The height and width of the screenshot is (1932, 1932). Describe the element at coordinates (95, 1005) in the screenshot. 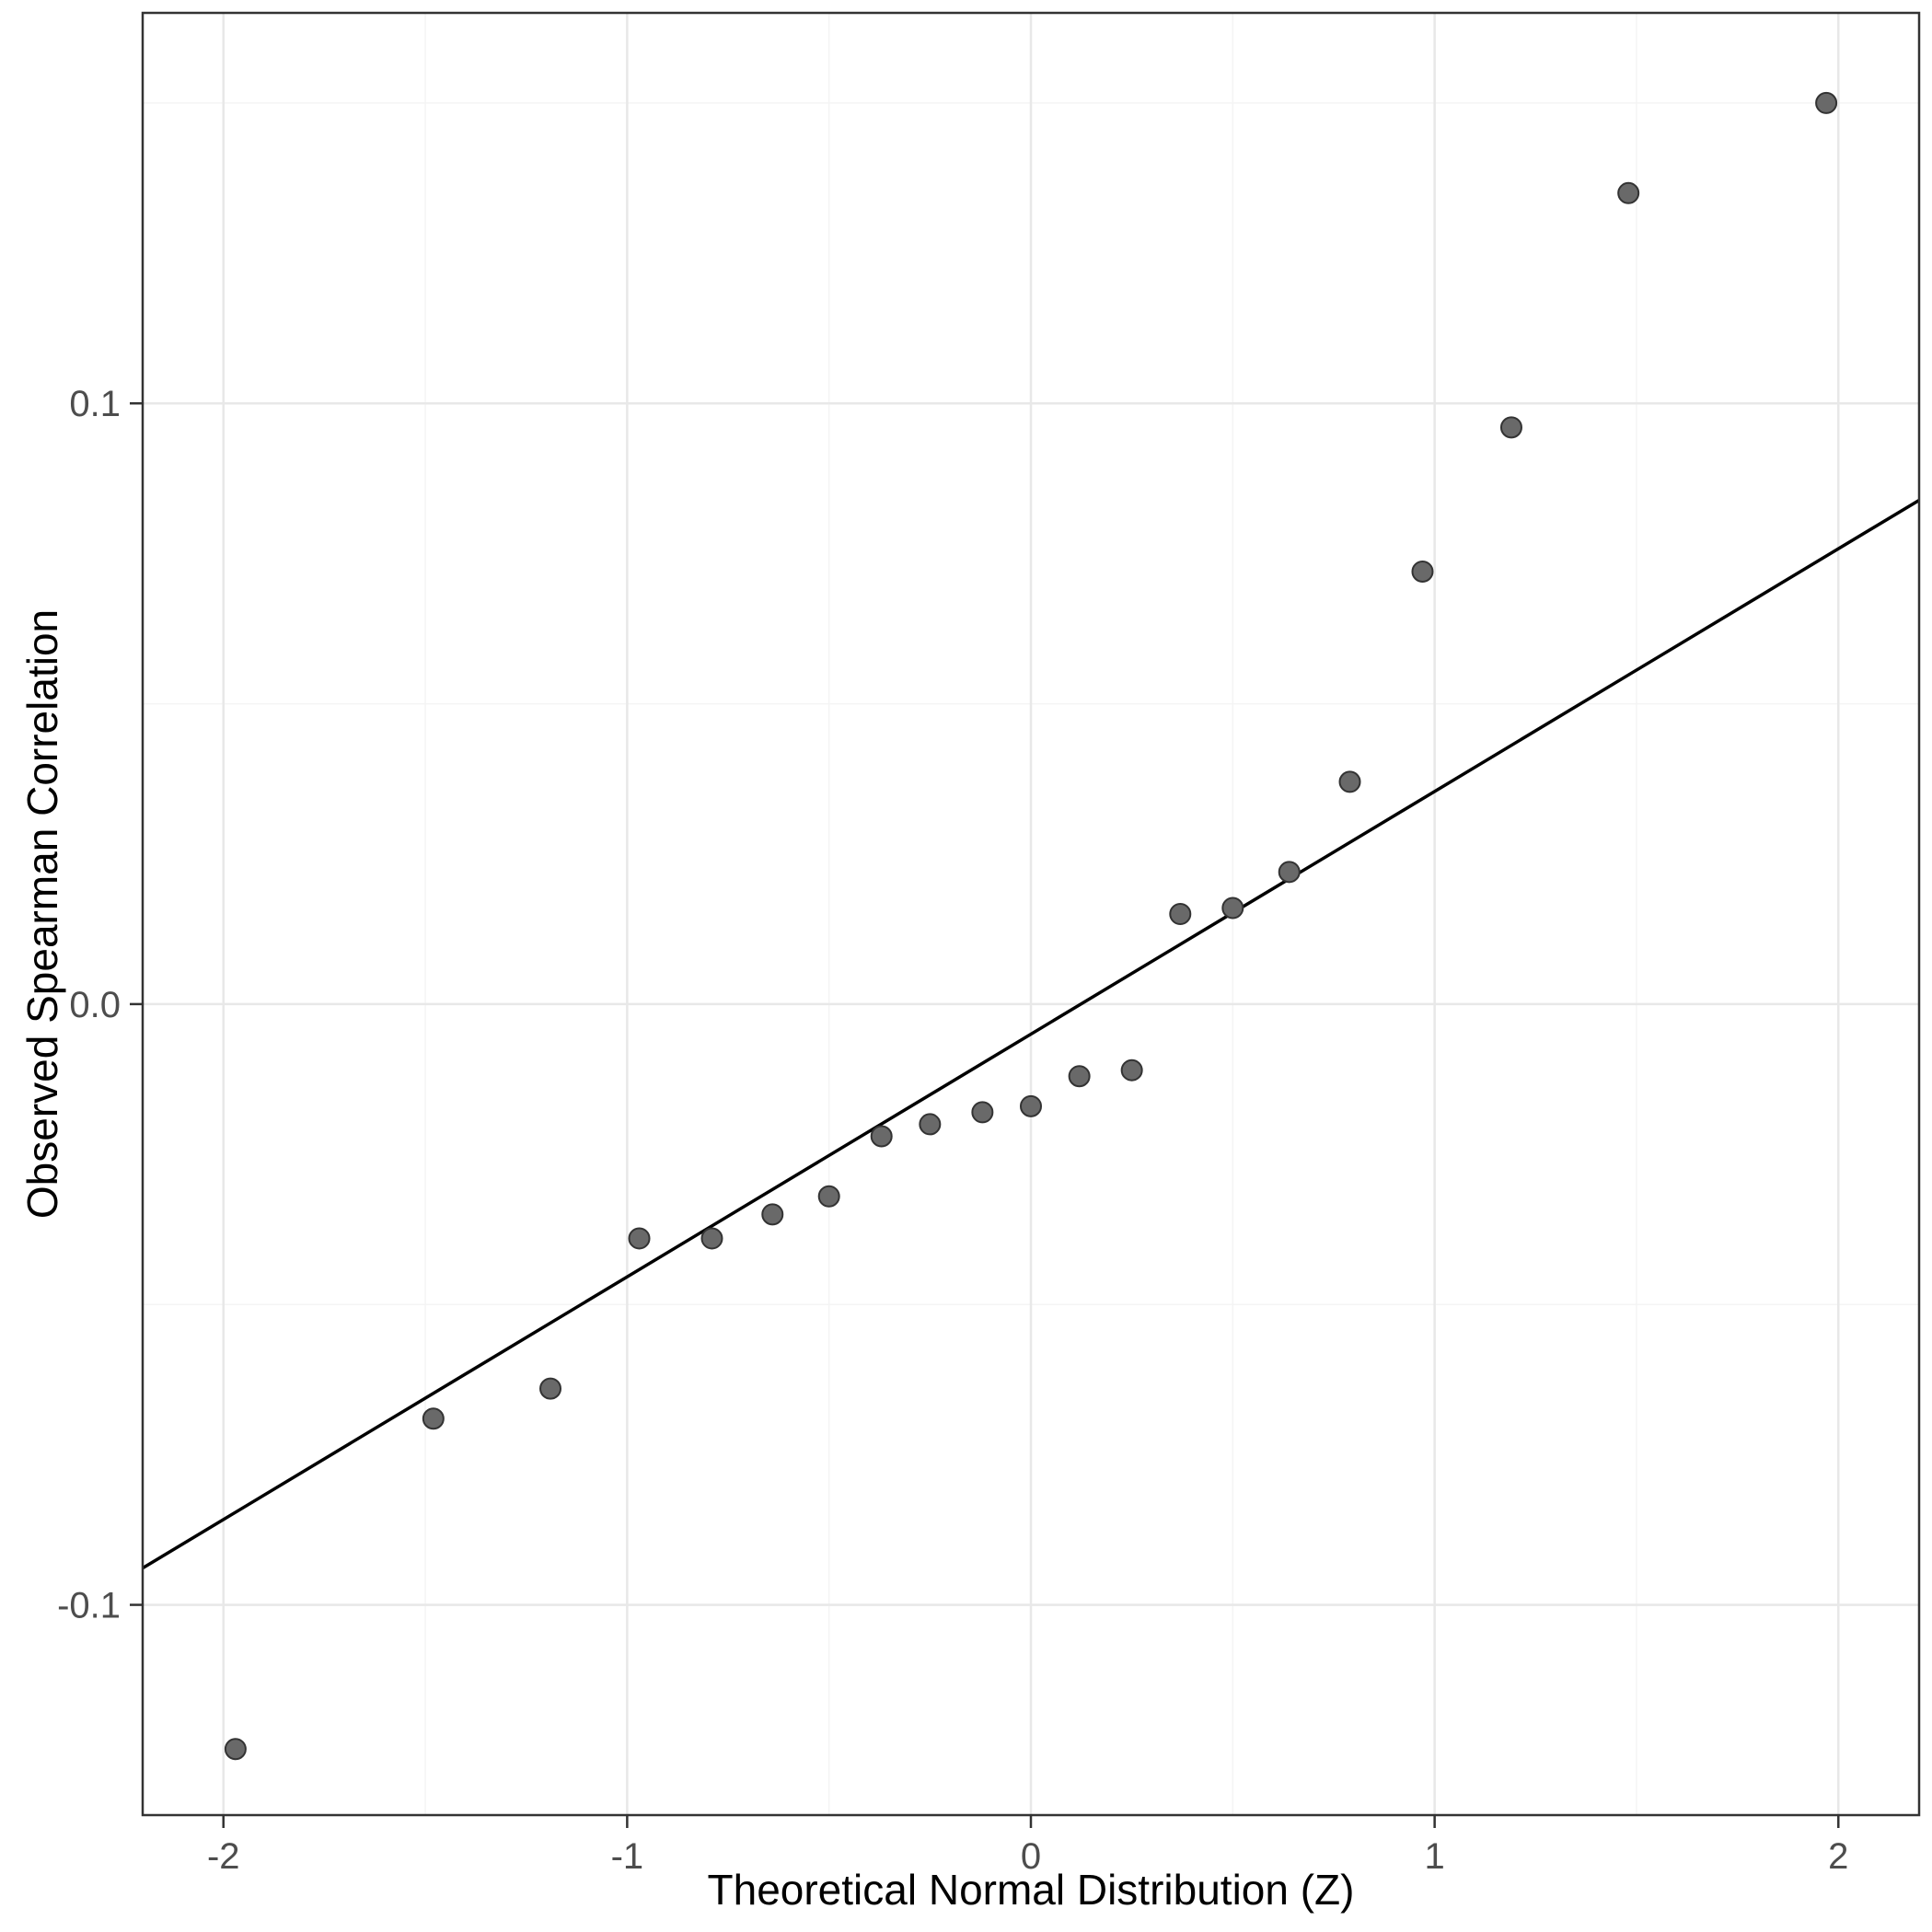

I see `y-axis-tick-label: 0.0` at that location.